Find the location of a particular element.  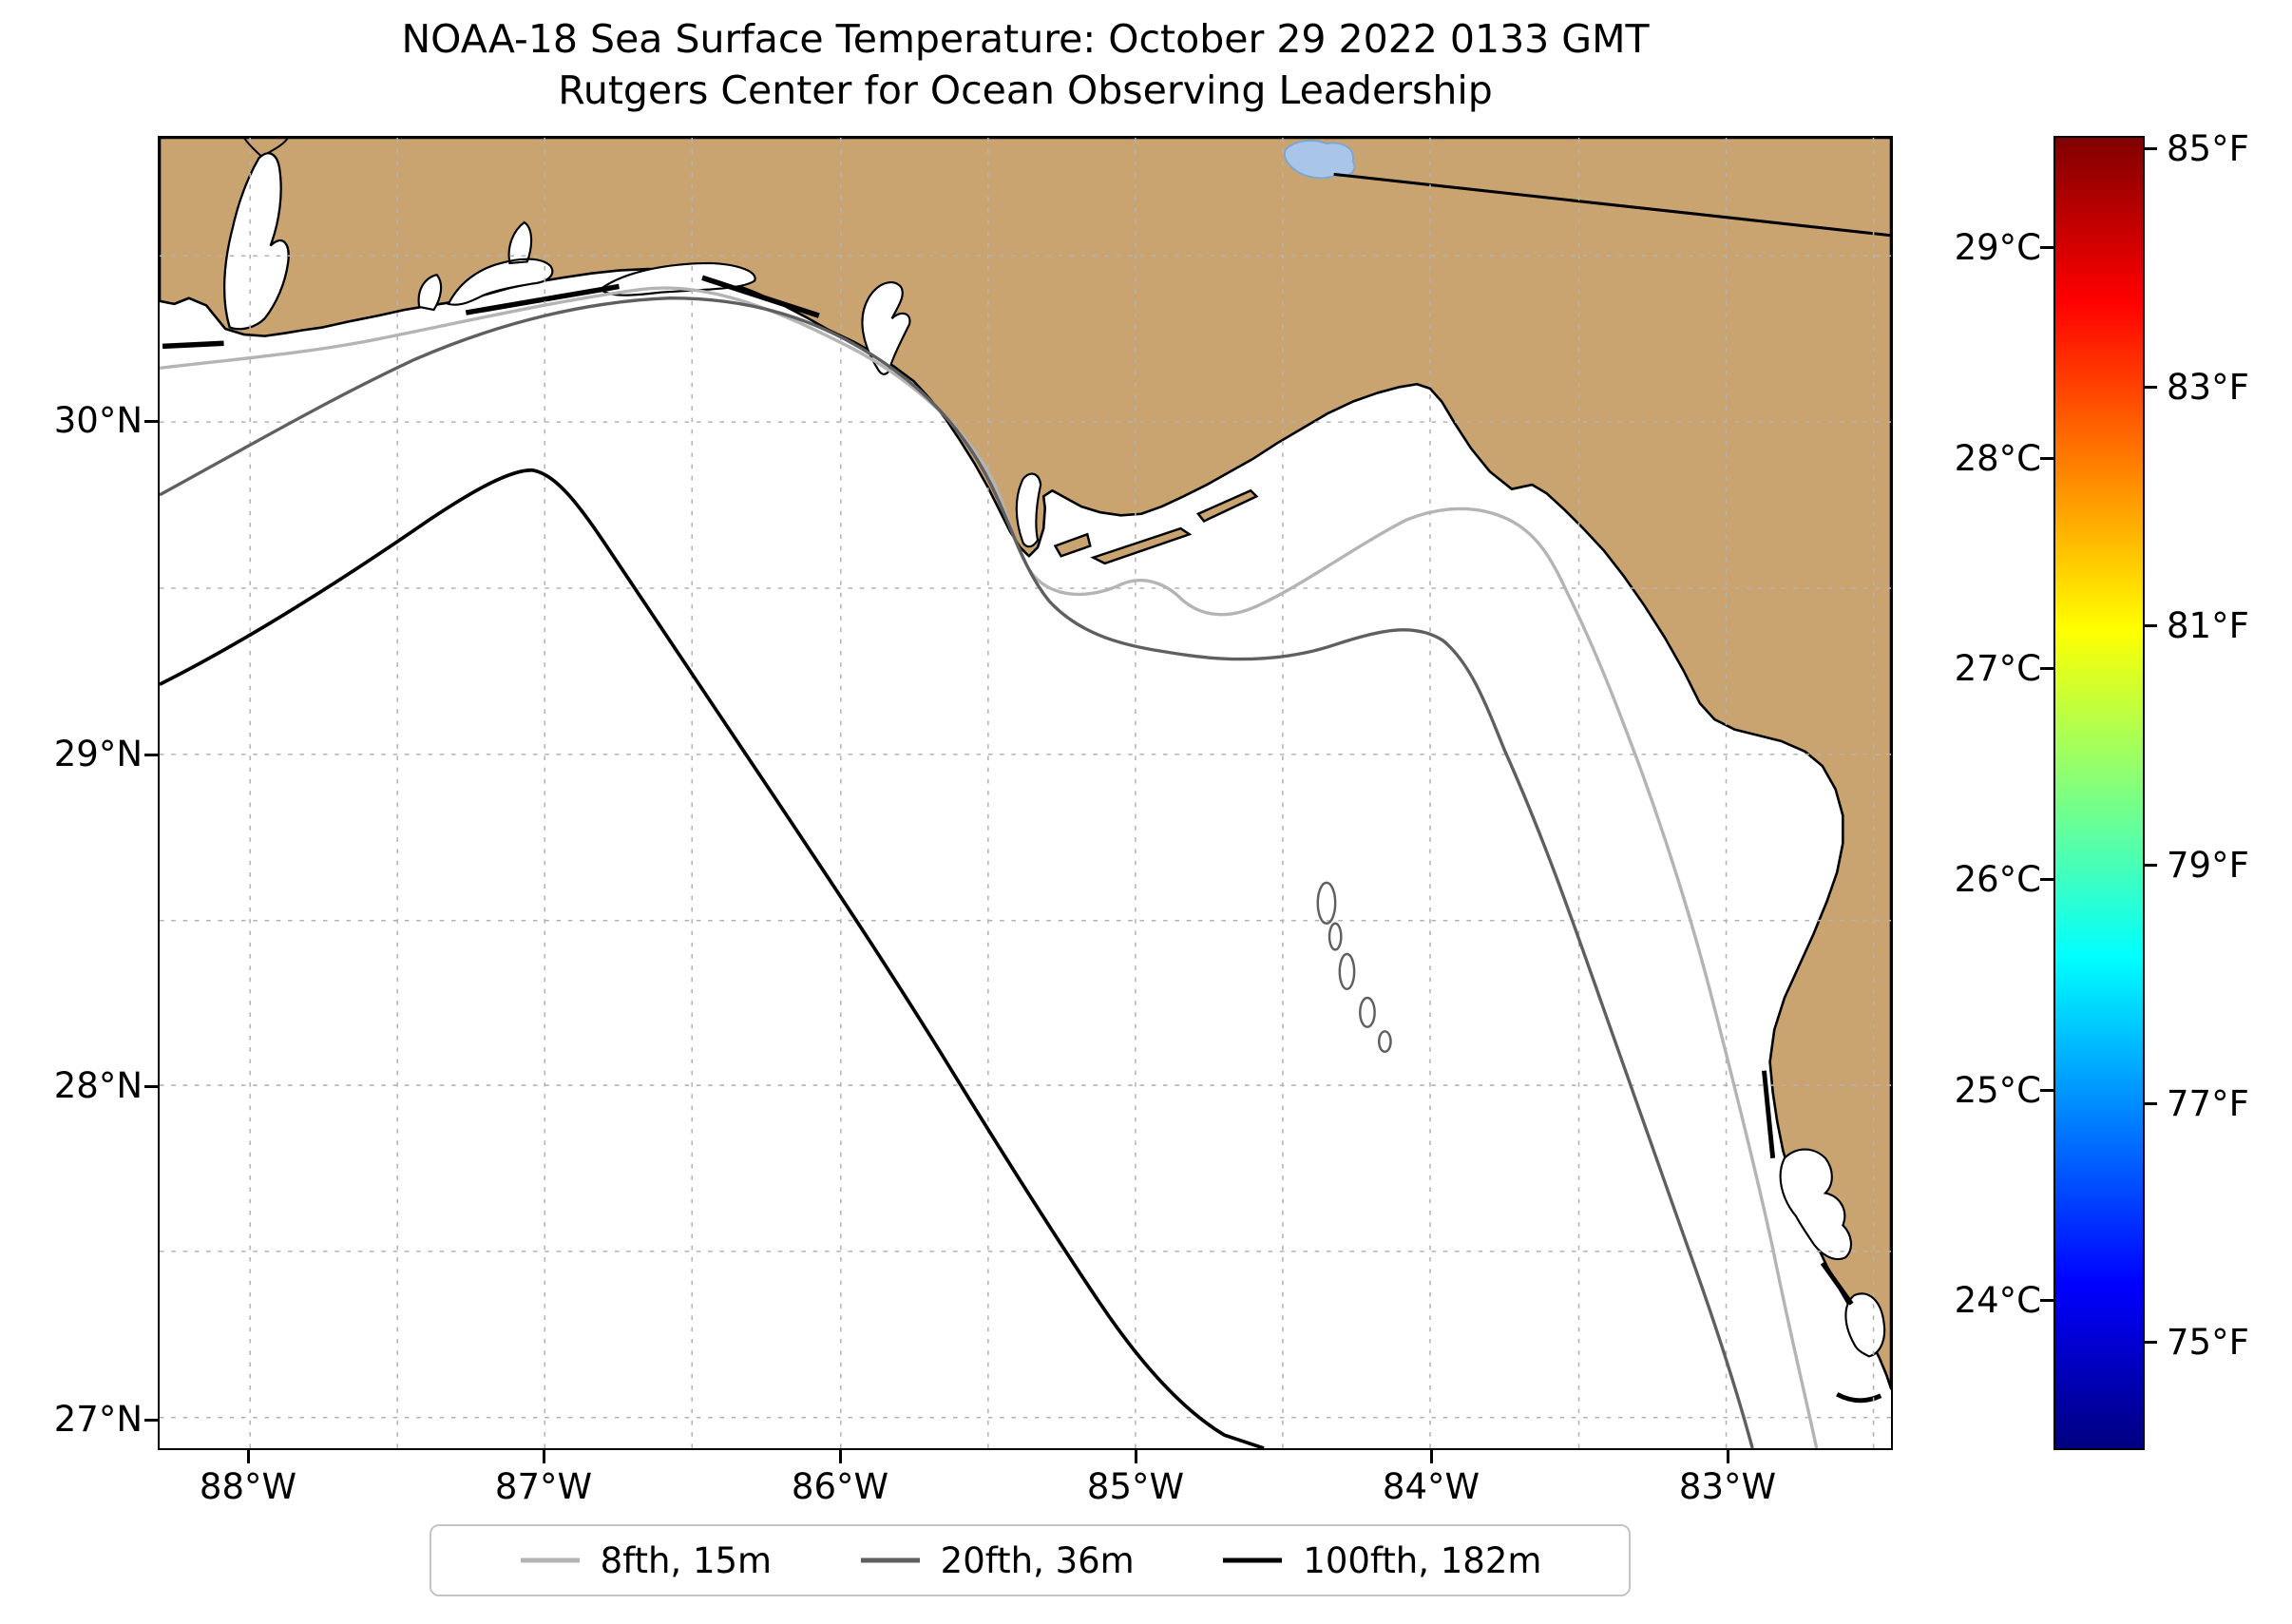

colorbar-fahrenheit-label: 77°F is located at coordinates (2208, 1103).